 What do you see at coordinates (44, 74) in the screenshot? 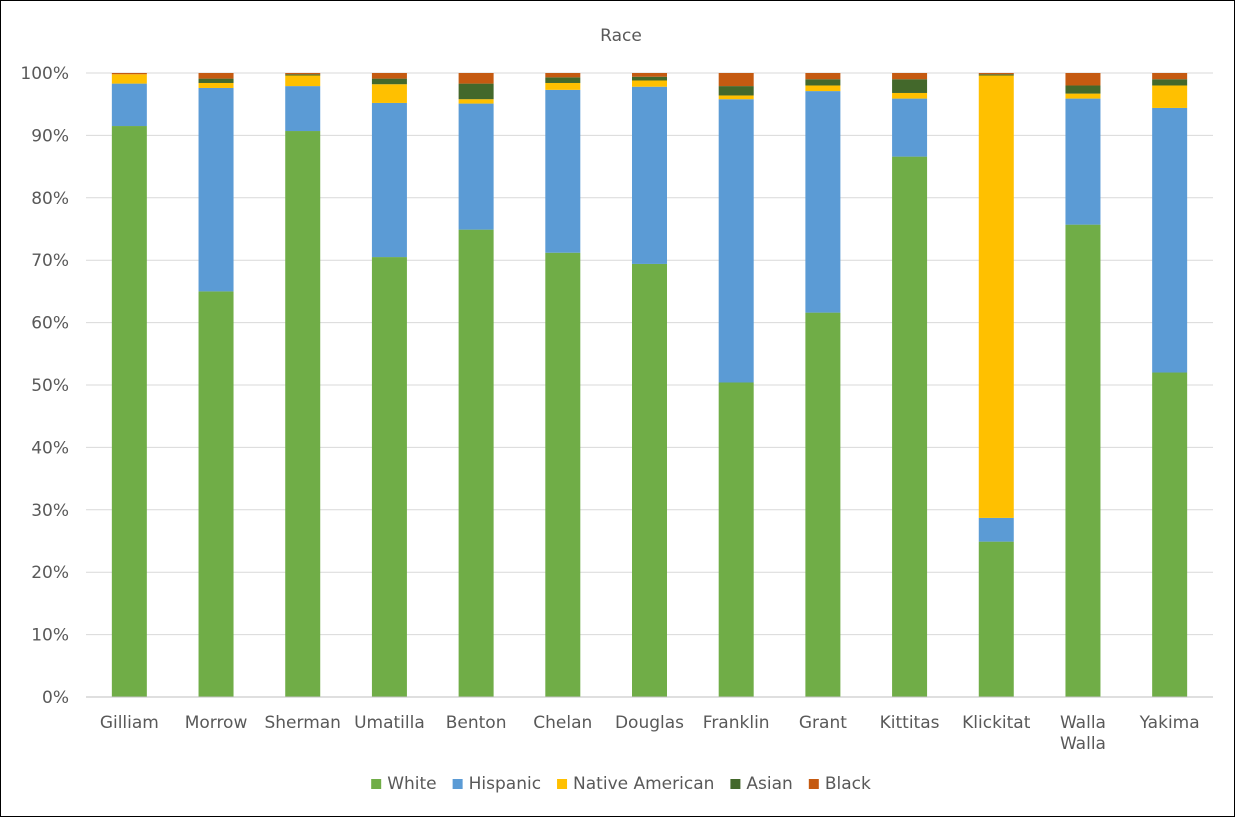
I see `y-tick-label: 100%` at bounding box center [44, 74].